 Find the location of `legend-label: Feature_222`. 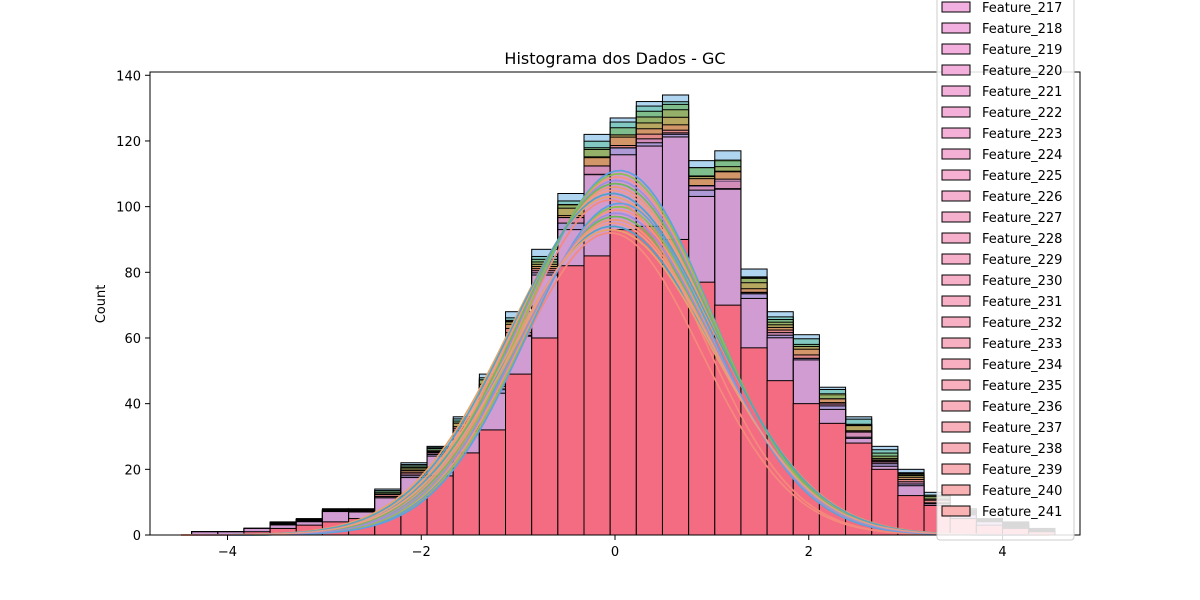

legend-label: Feature_222 is located at coordinates (1022, 113).